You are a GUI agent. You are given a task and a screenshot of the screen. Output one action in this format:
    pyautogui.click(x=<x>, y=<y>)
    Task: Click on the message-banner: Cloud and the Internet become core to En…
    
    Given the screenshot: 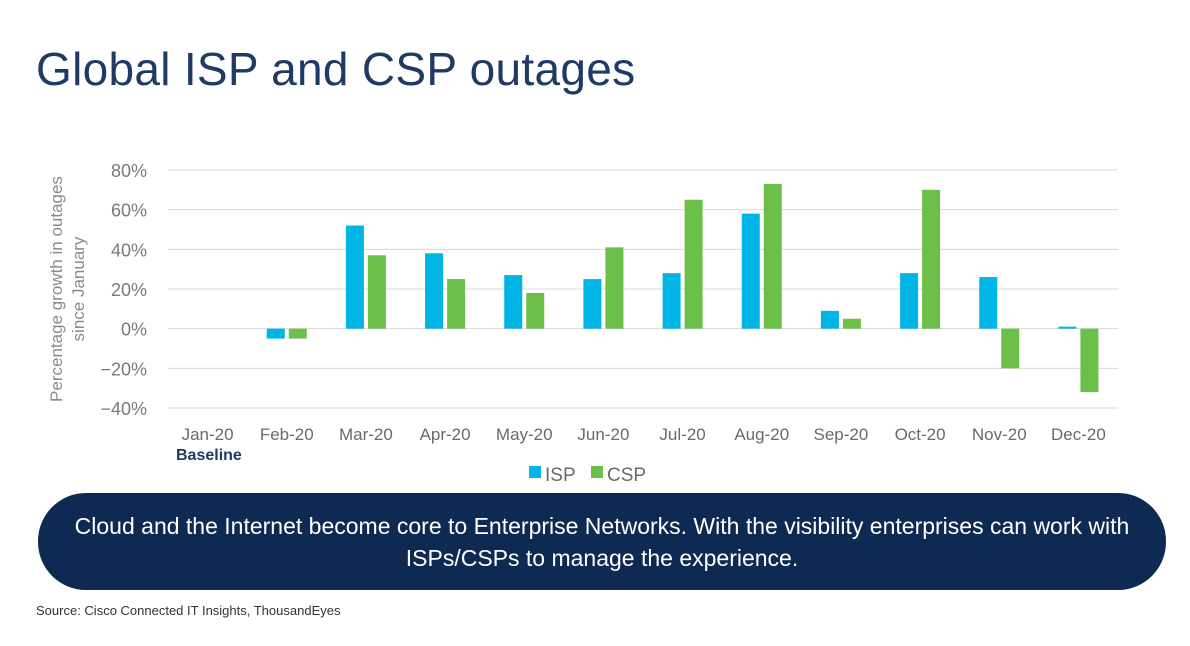 What is the action you would take?
    pyautogui.click(x=602, y=541)
    